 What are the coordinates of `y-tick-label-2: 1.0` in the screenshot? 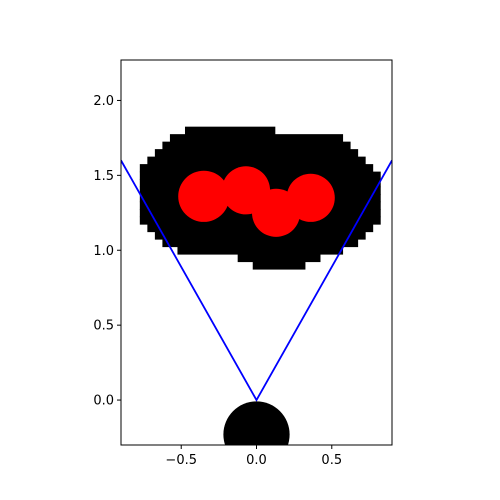 It's located at (103, 251).